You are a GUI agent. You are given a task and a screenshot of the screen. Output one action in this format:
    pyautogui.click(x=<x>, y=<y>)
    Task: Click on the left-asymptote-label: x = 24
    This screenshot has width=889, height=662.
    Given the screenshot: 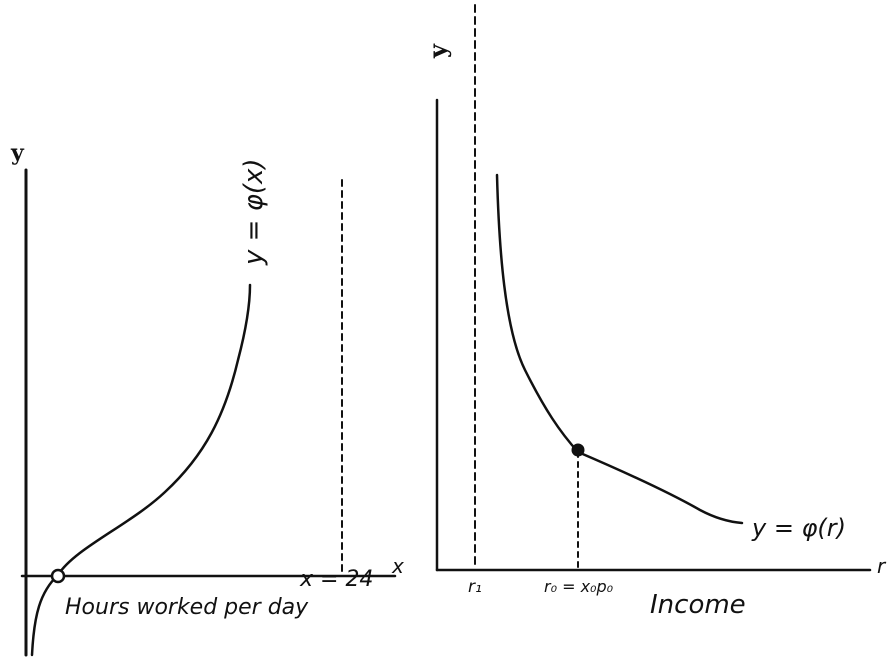 What is the action you would take?
    pyautogui.click(x=336, y=579)
    